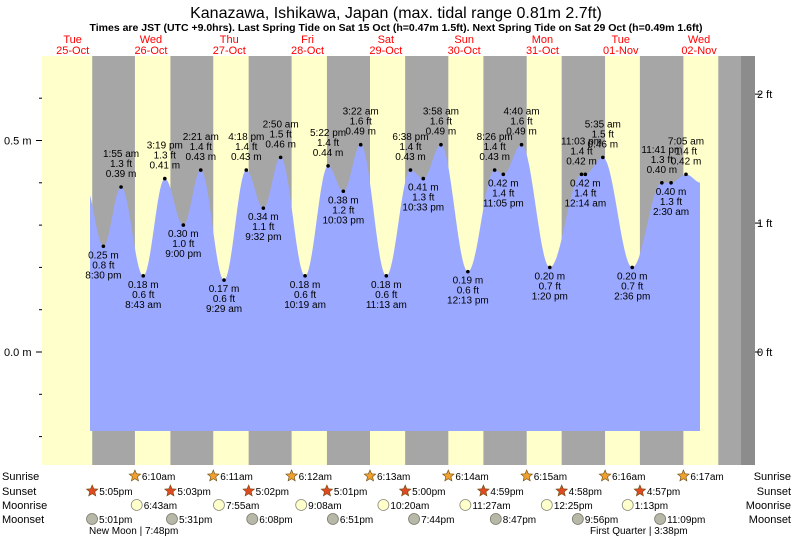  What do you see at coordinates (628, 477) in the screenshot?
I see `sunrise-time: 6:16am` at bounding box center [628, 477].